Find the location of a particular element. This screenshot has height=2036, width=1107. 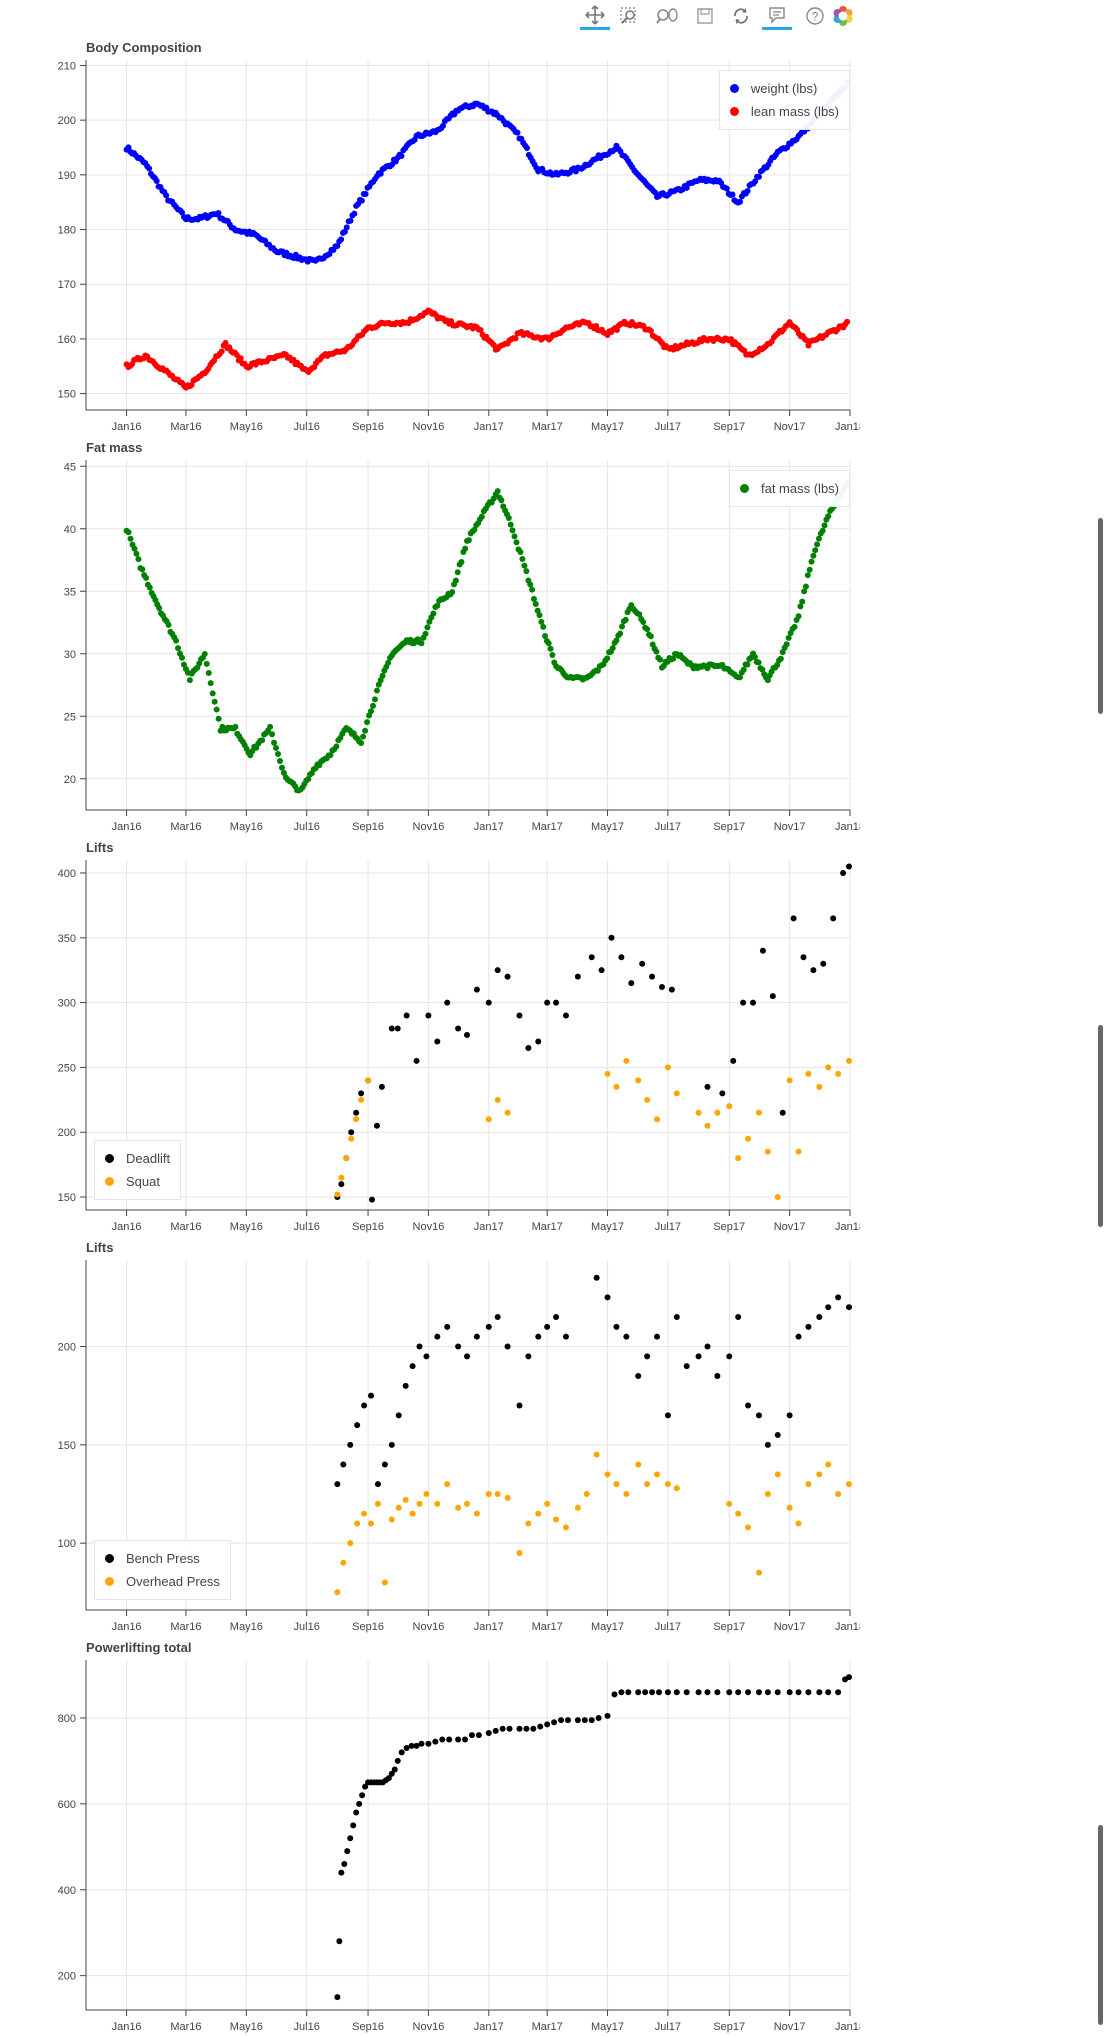

help-icon: ? is located at coordinates (815, 16).